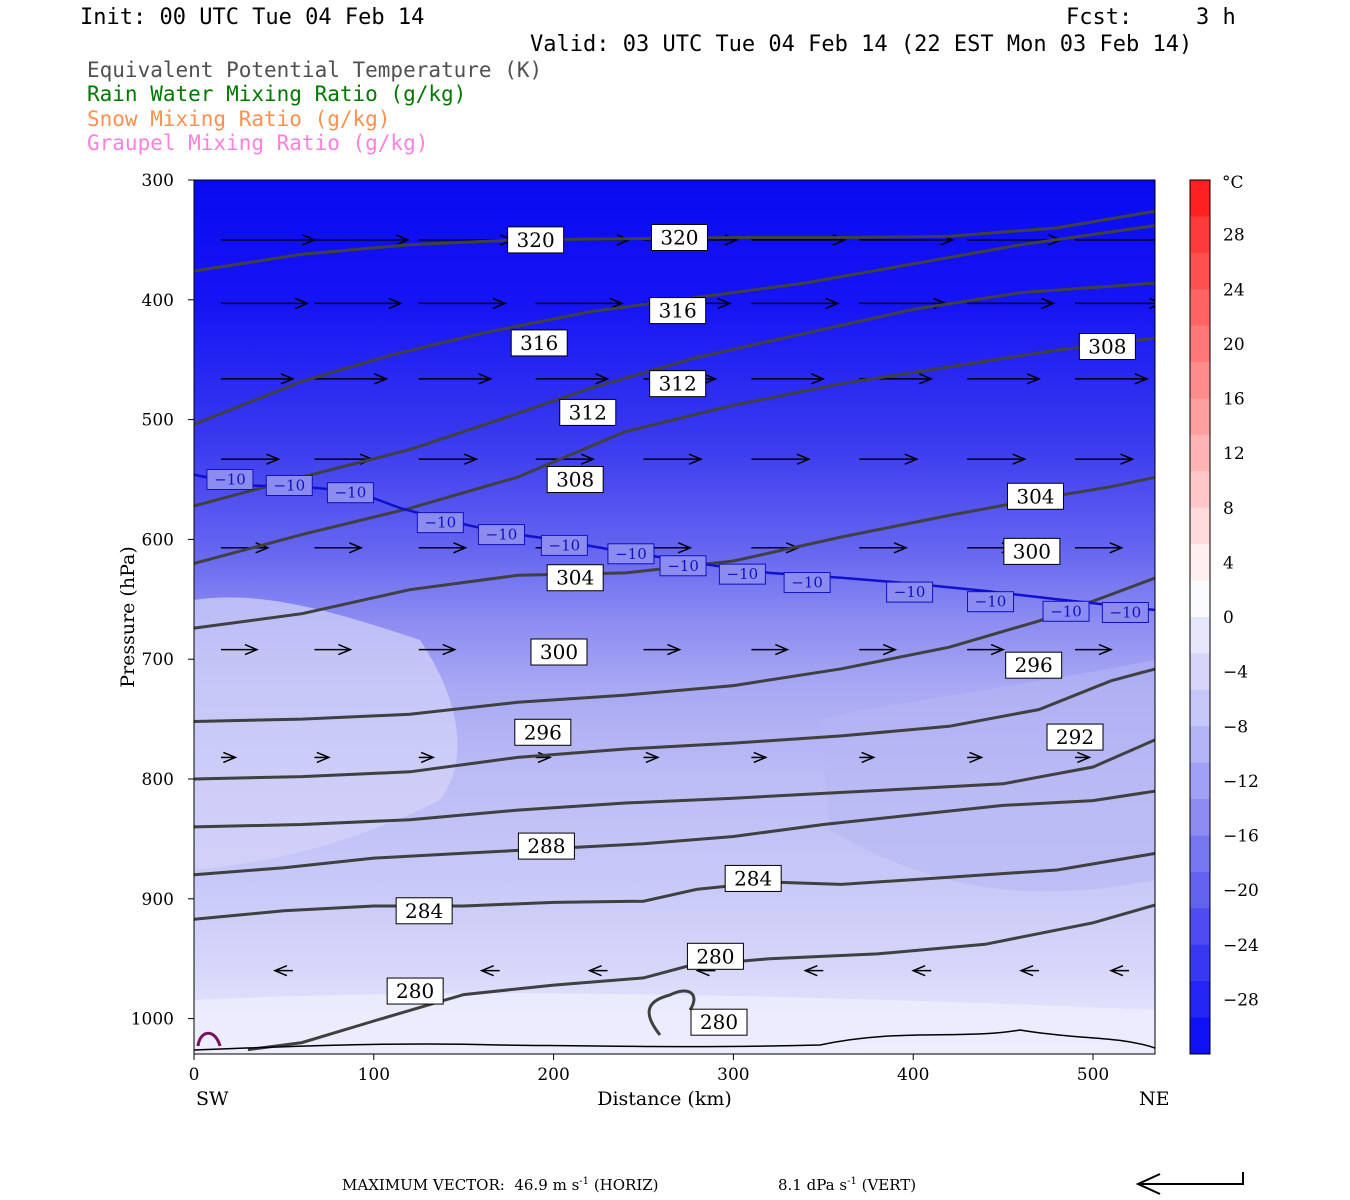 The height and width of the screenshot is (1200, 1350). I want to click on svg-text: 284, so click(753, 878).